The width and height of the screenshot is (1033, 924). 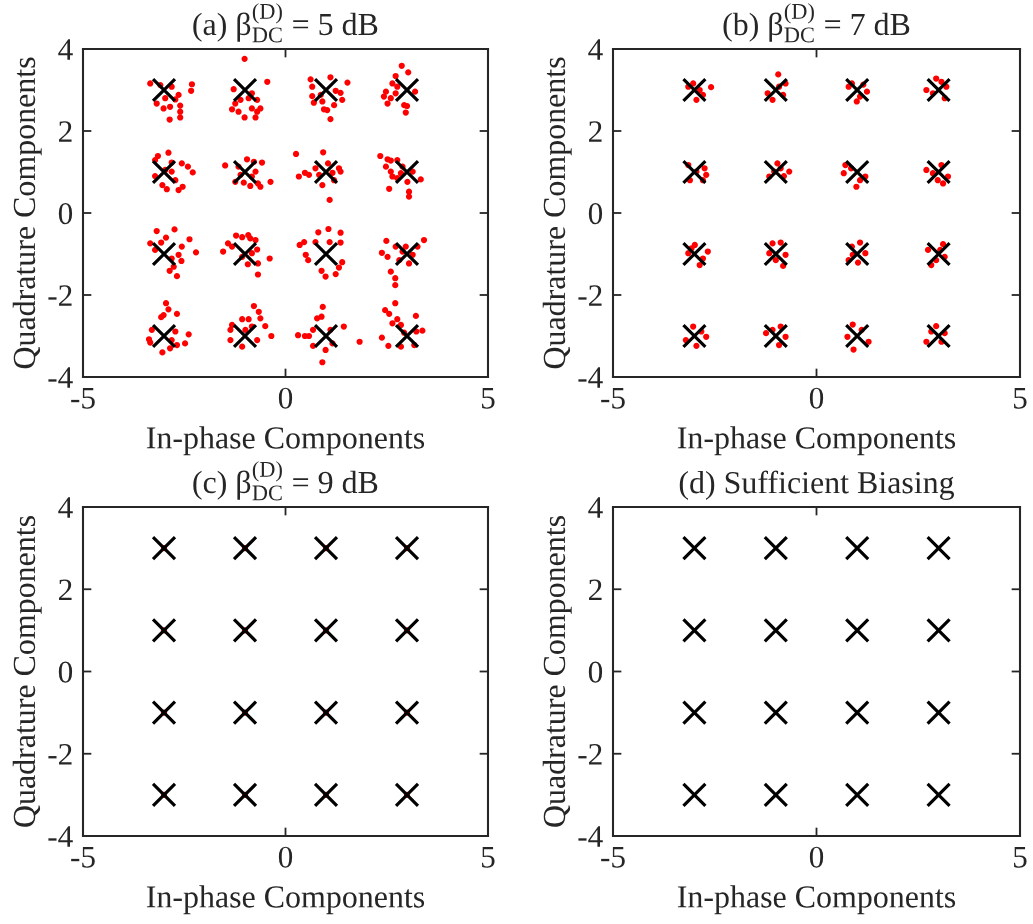 I want to click on chart-title: (b) β$^{(D)}$$_{DC}$ = 7 dB, so click(x=816, y=23).